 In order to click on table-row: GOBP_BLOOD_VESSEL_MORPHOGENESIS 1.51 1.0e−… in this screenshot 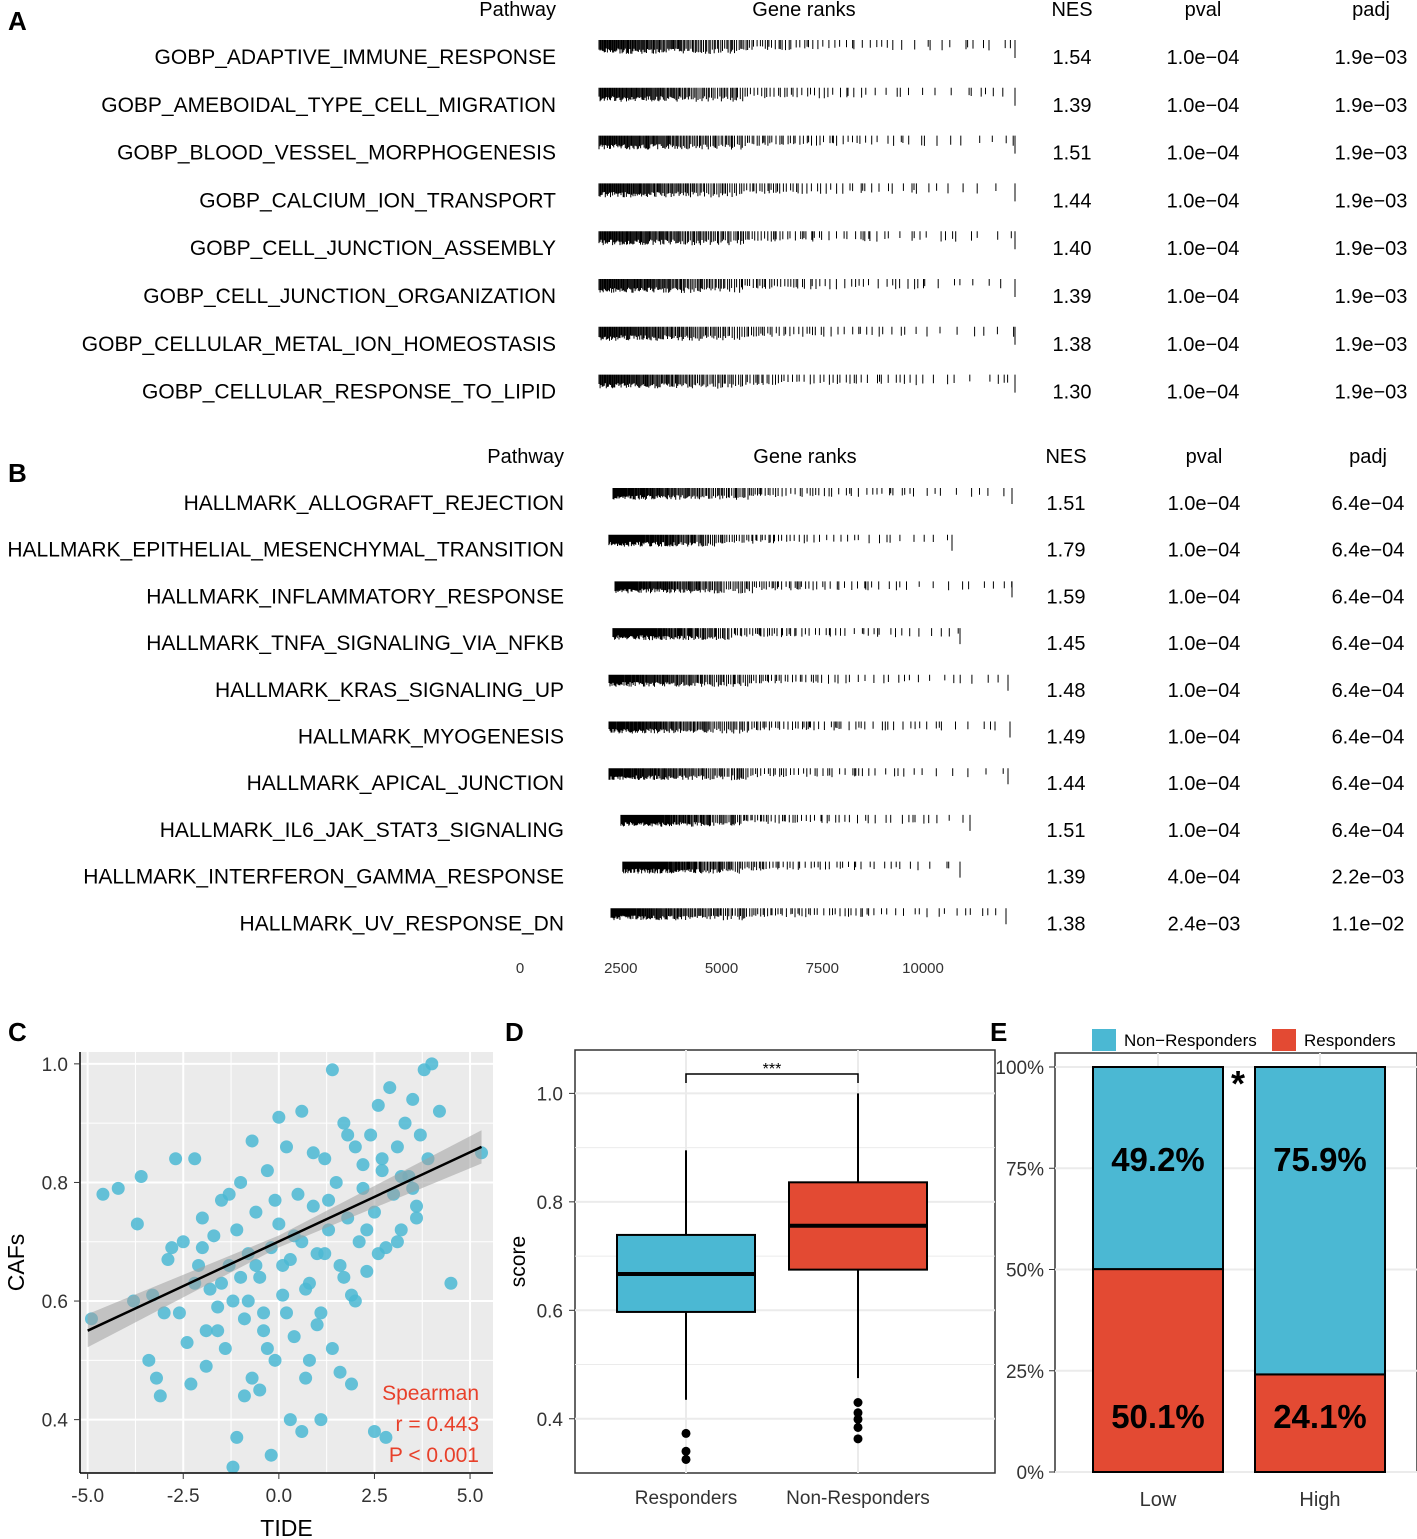, I will do `click(762, 150)`.